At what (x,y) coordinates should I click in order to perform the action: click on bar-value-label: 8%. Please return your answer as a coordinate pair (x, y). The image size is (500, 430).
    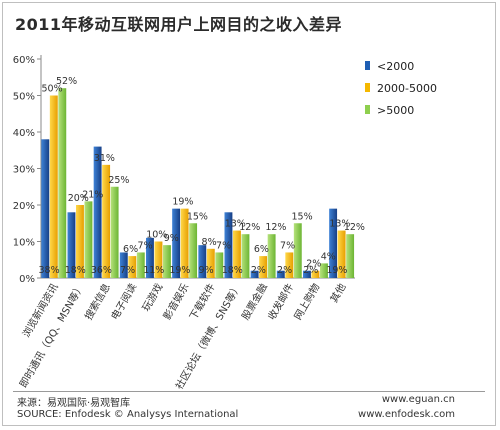
    Looking at the image, I should click on (209, 242).